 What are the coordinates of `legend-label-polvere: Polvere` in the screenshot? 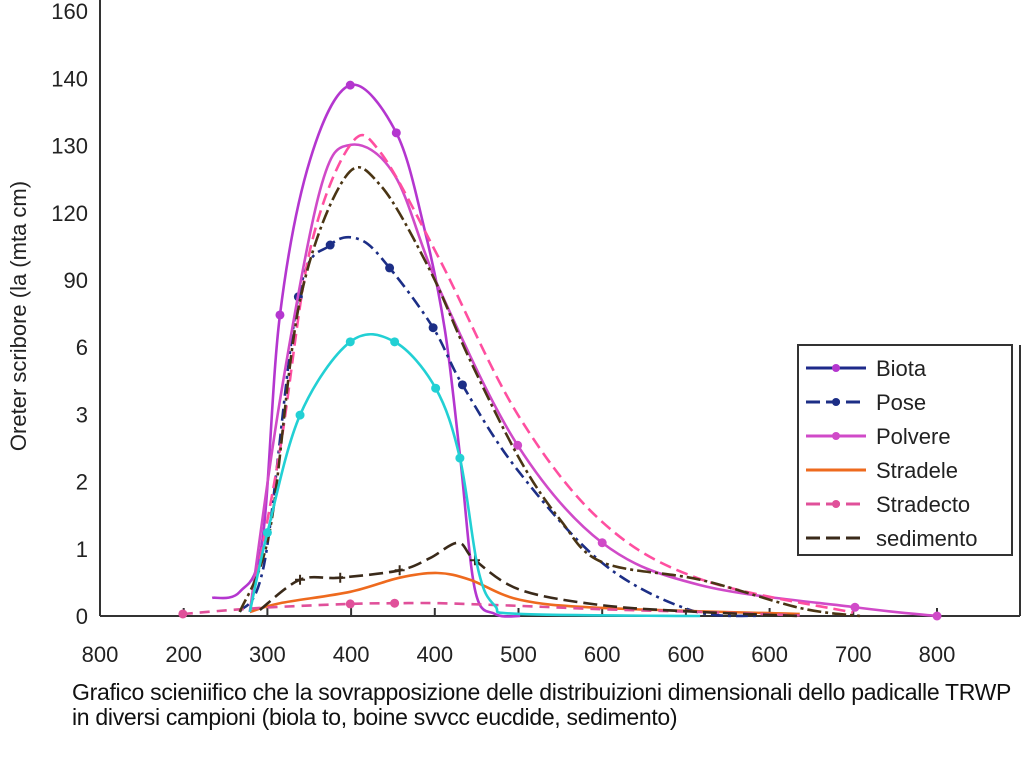 It's located at (913, 436).